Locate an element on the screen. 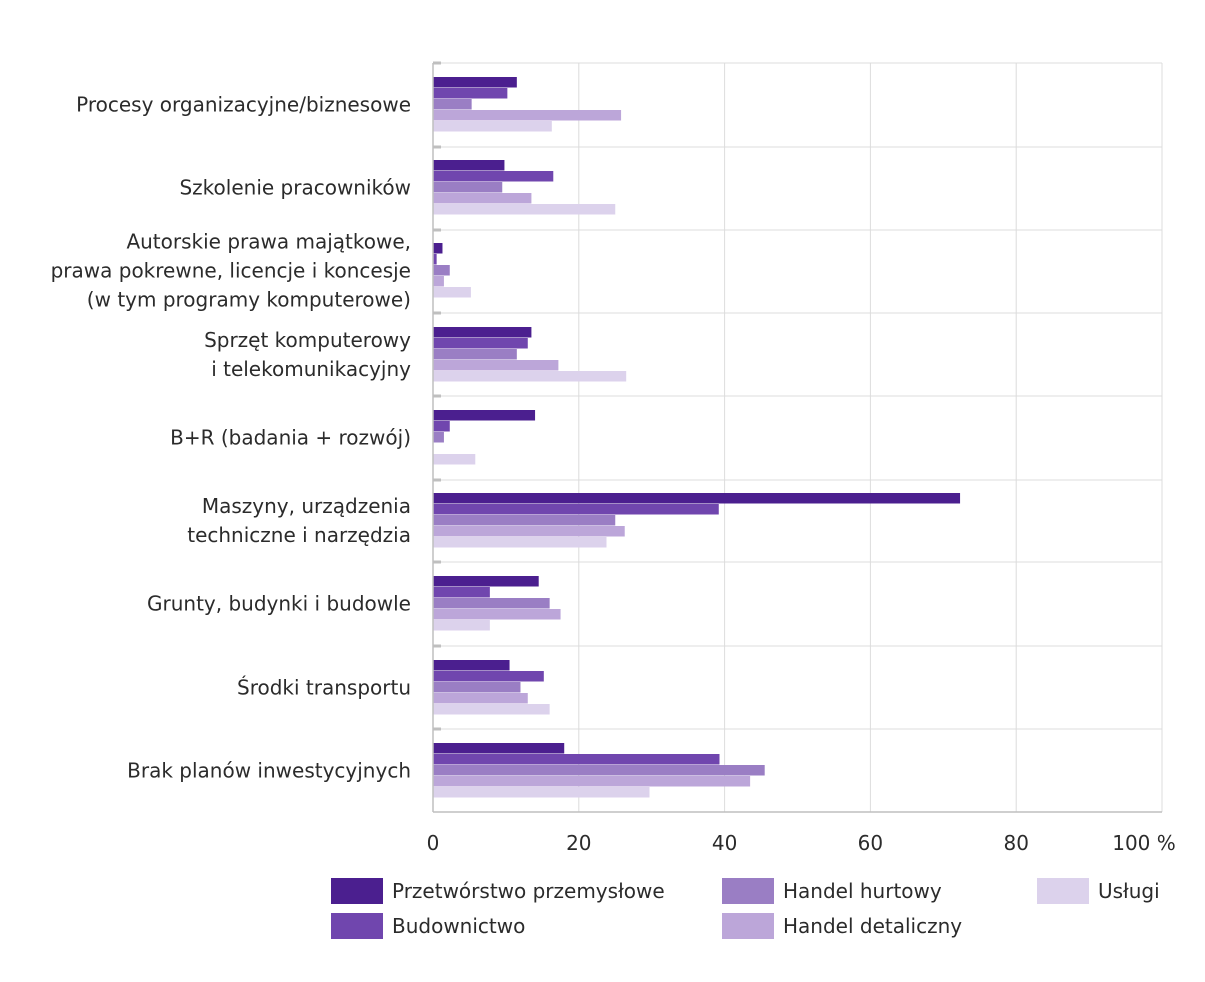  bar-przetworstwo-przemyslowe-maszyny-urzadzenia is located at coordinates (697, 498).